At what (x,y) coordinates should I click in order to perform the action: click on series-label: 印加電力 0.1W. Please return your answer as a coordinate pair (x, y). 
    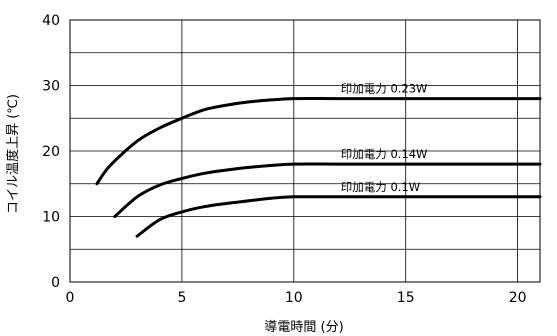
    Looking at the image, I should click on (380, 187).